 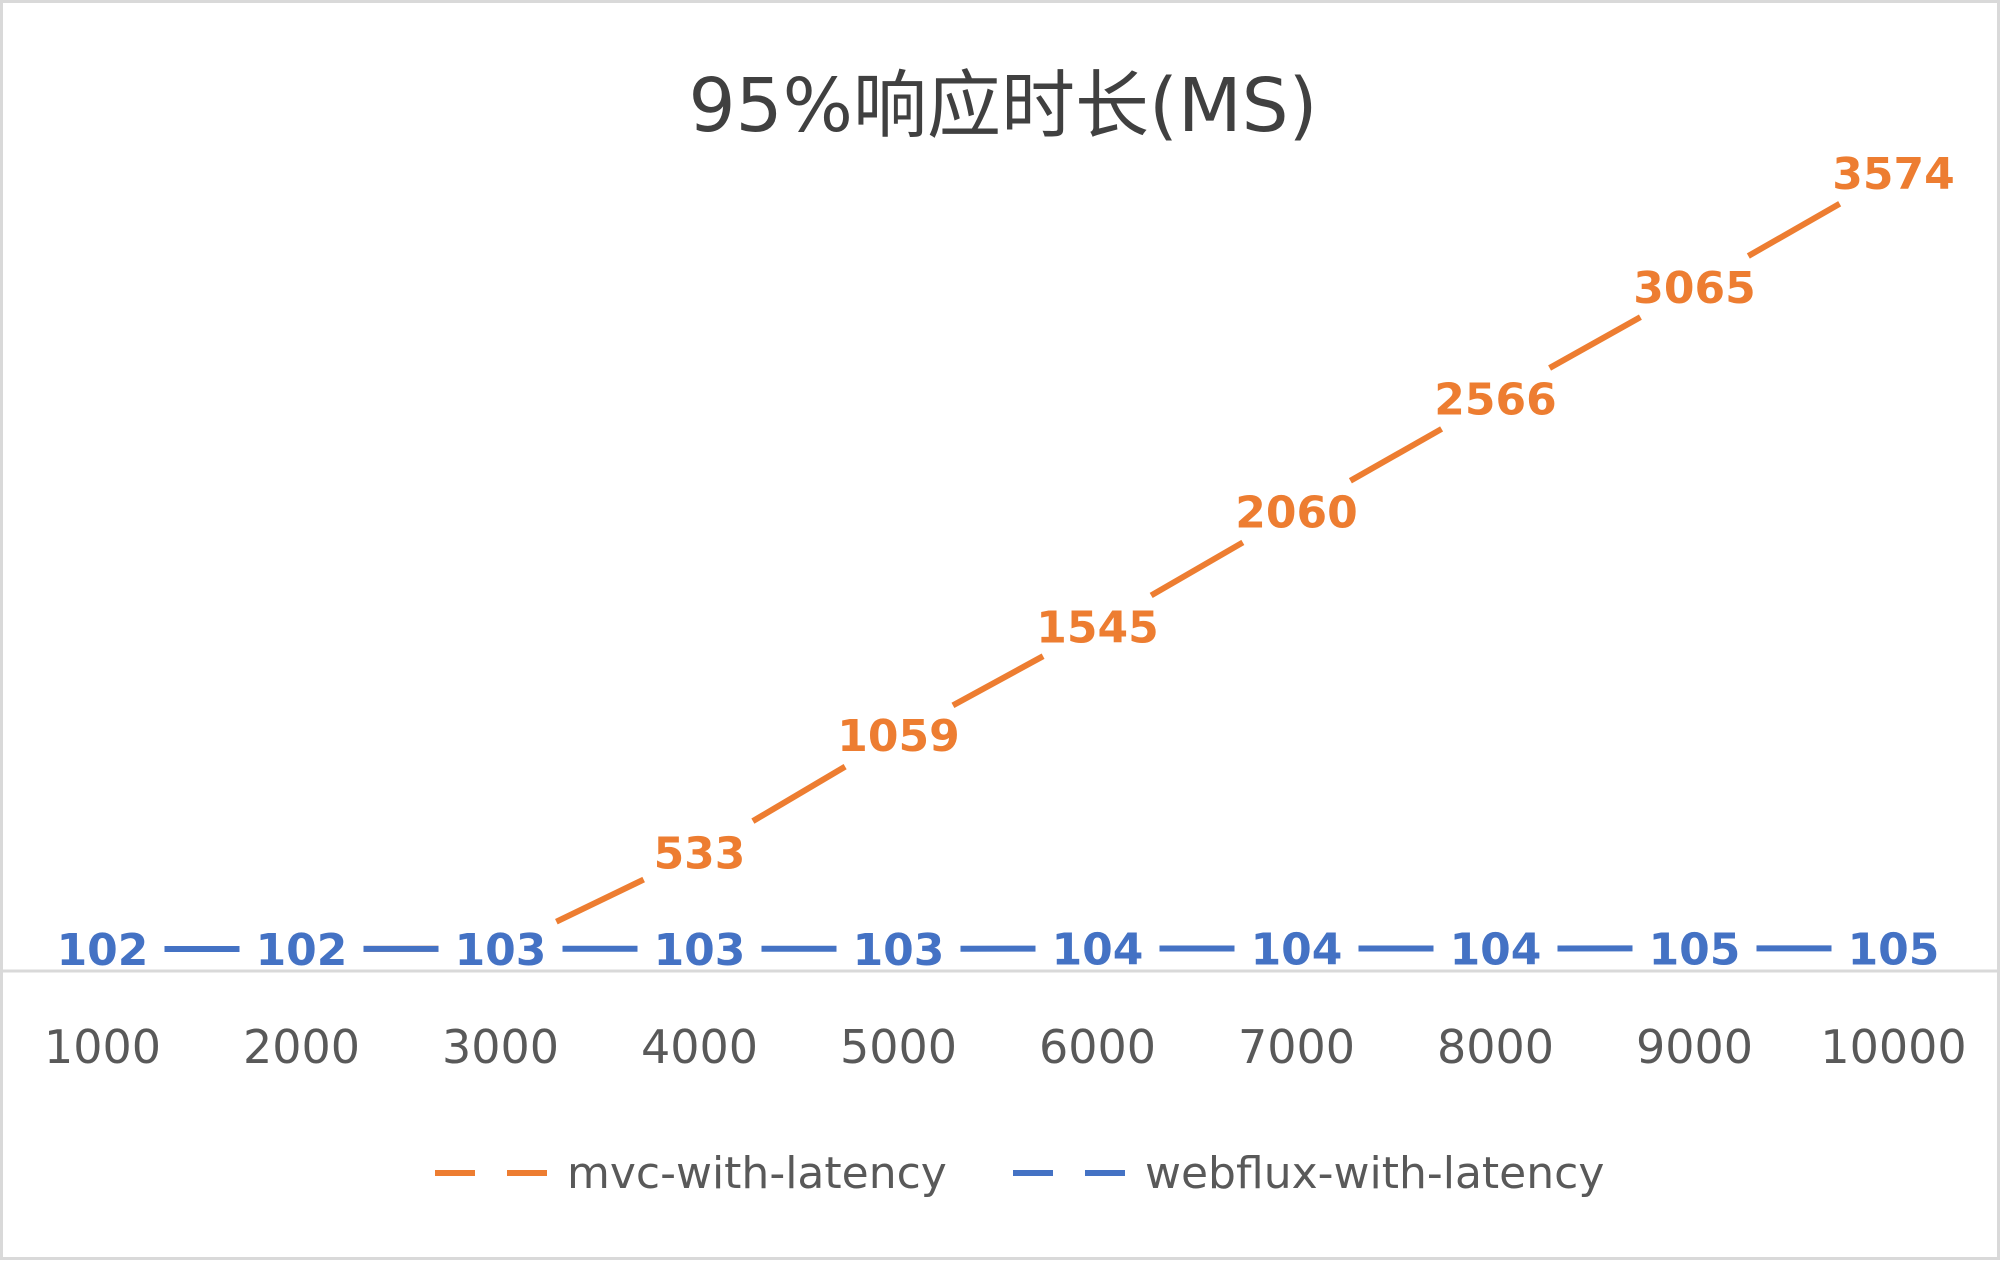 I want to click on x-tick-label: 1000, so click(x=102, y=1047).